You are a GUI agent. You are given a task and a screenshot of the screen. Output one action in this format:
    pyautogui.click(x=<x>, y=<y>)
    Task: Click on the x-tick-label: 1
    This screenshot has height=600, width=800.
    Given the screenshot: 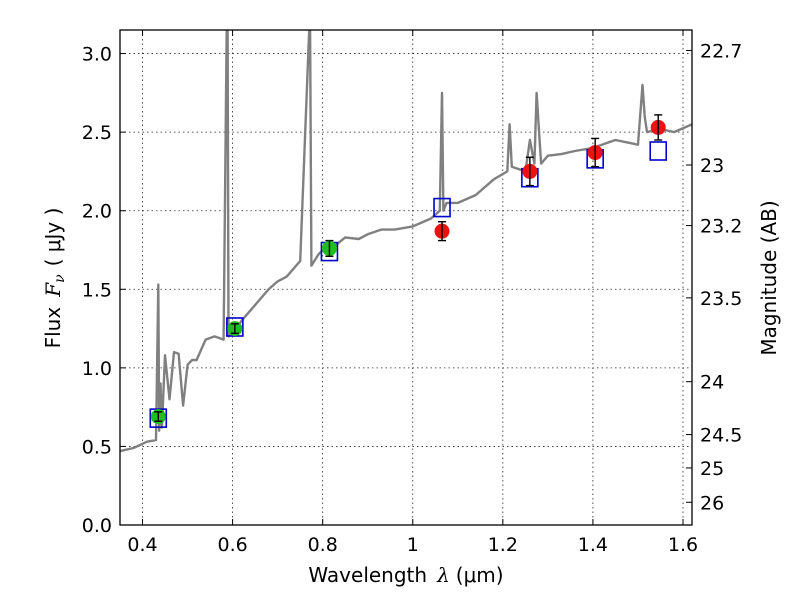 What is the action you would take?
    pyautogui.click(x=413, y=545)
    